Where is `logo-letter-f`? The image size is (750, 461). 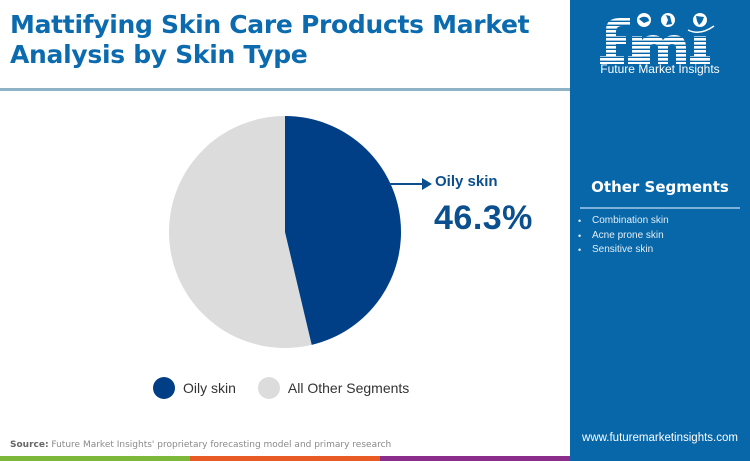 logo-letter-f is located at coordinates (618, 41).